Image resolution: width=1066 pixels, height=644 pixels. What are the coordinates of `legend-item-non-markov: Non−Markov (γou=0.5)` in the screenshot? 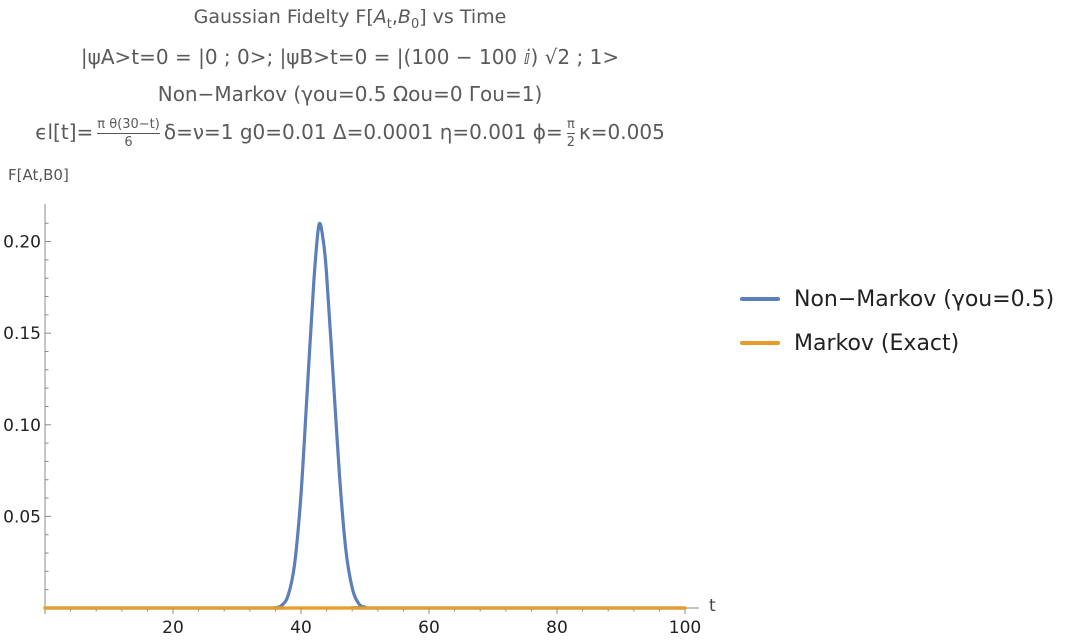 It's located at (897, 299).